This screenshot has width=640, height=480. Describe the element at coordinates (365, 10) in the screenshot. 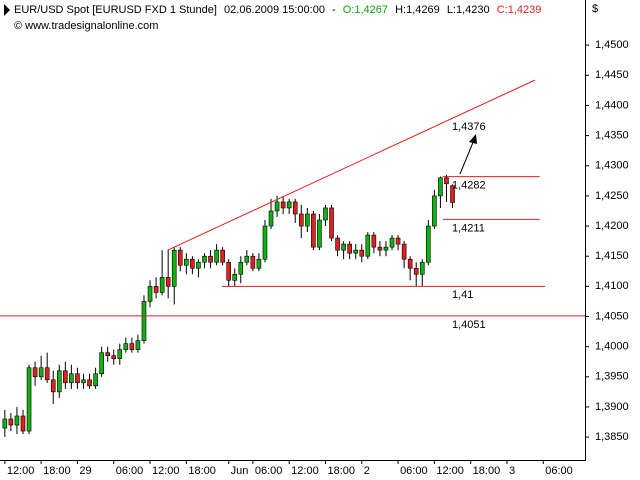

I see `open: O:1,4267` at that location.